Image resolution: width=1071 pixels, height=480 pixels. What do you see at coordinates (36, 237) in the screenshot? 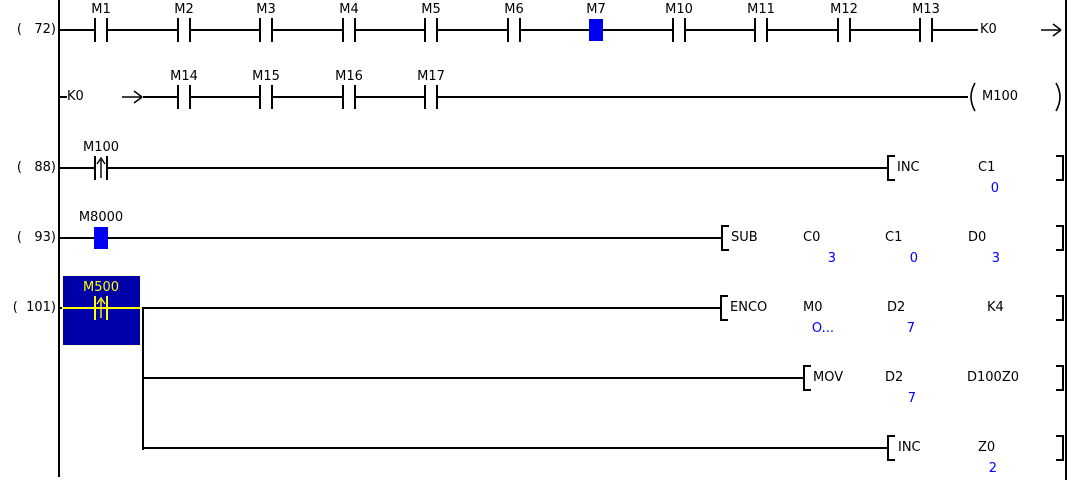
I see `step-number: ( 93)` at bounding box center [36, 237].